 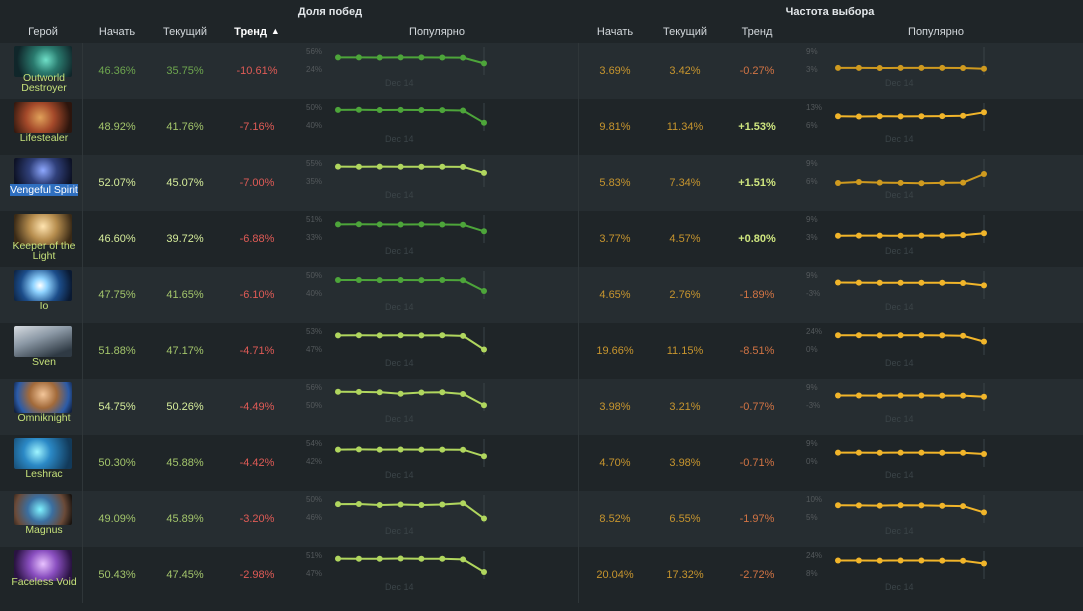 I want to click on sparkline-ytick-min: 40%, so click(x=314, y=293).